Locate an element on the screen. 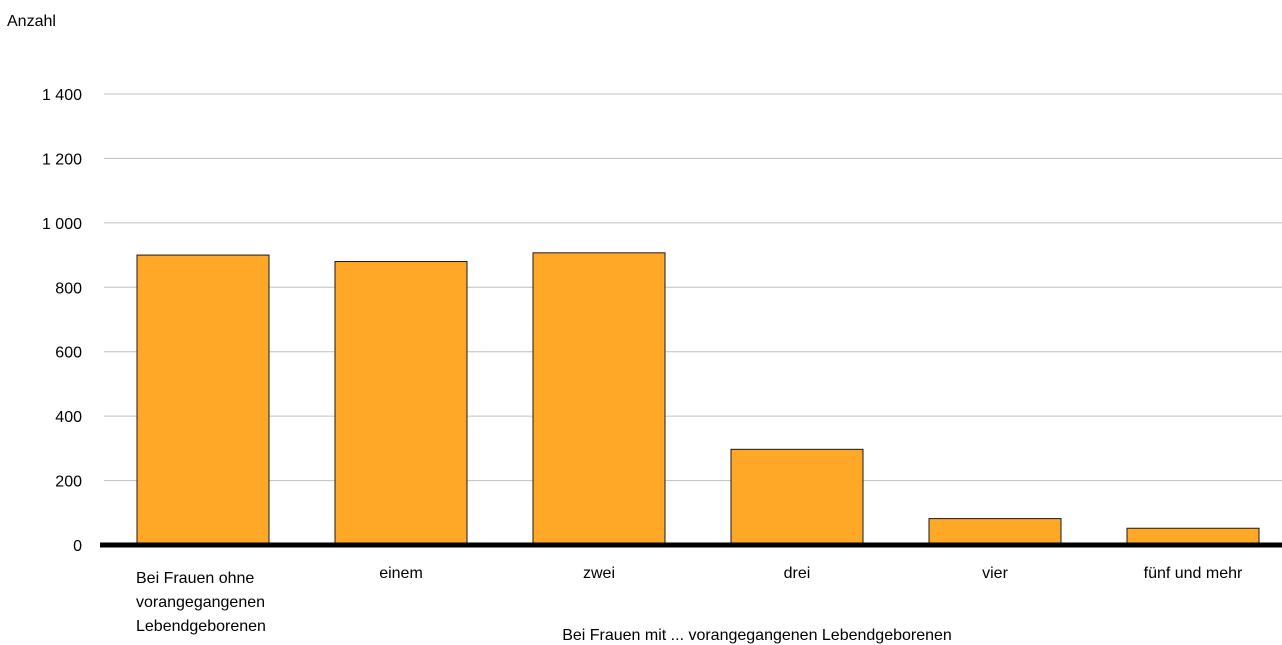 The width and height of the screenshot is (1282, 645). x-tick-label: einem is located at coordinates (401, 573).